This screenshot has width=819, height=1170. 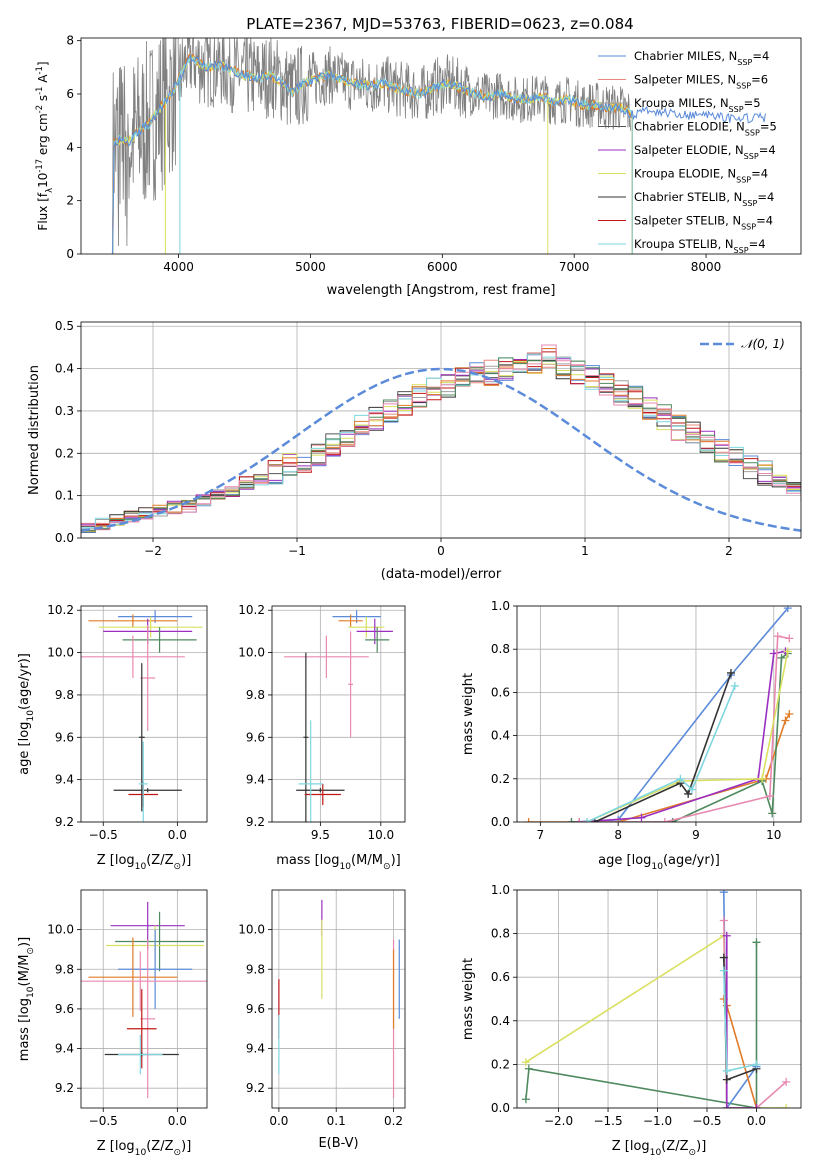 I want to click on weight-z-xlabel-part: 10, so click(x=656, y=1153).